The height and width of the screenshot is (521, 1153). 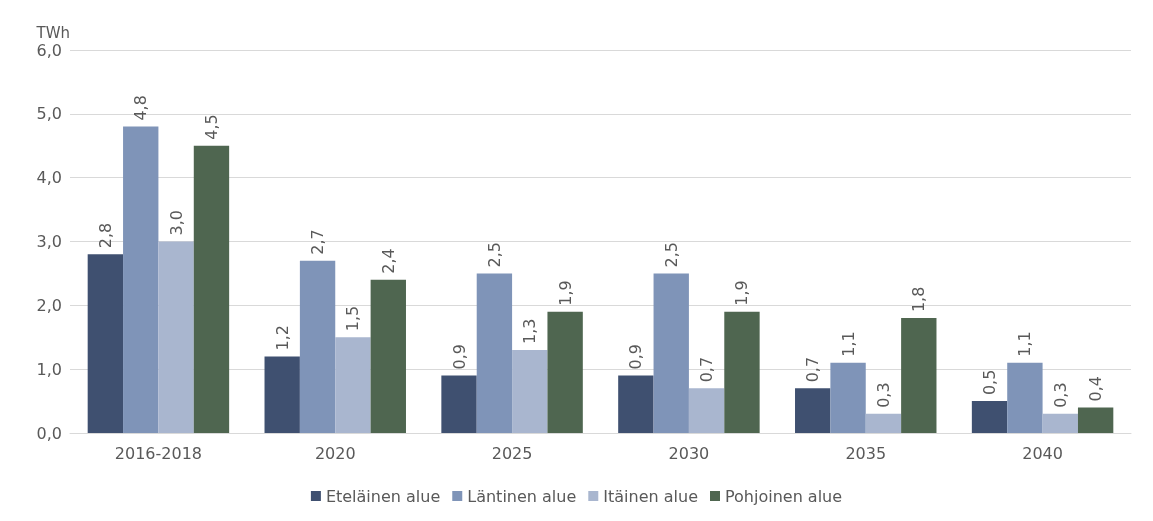 What do you see at coordinates (353, 318) in the screenshot?
I see `data-label: 1,5` at bounding box center [353, 318].